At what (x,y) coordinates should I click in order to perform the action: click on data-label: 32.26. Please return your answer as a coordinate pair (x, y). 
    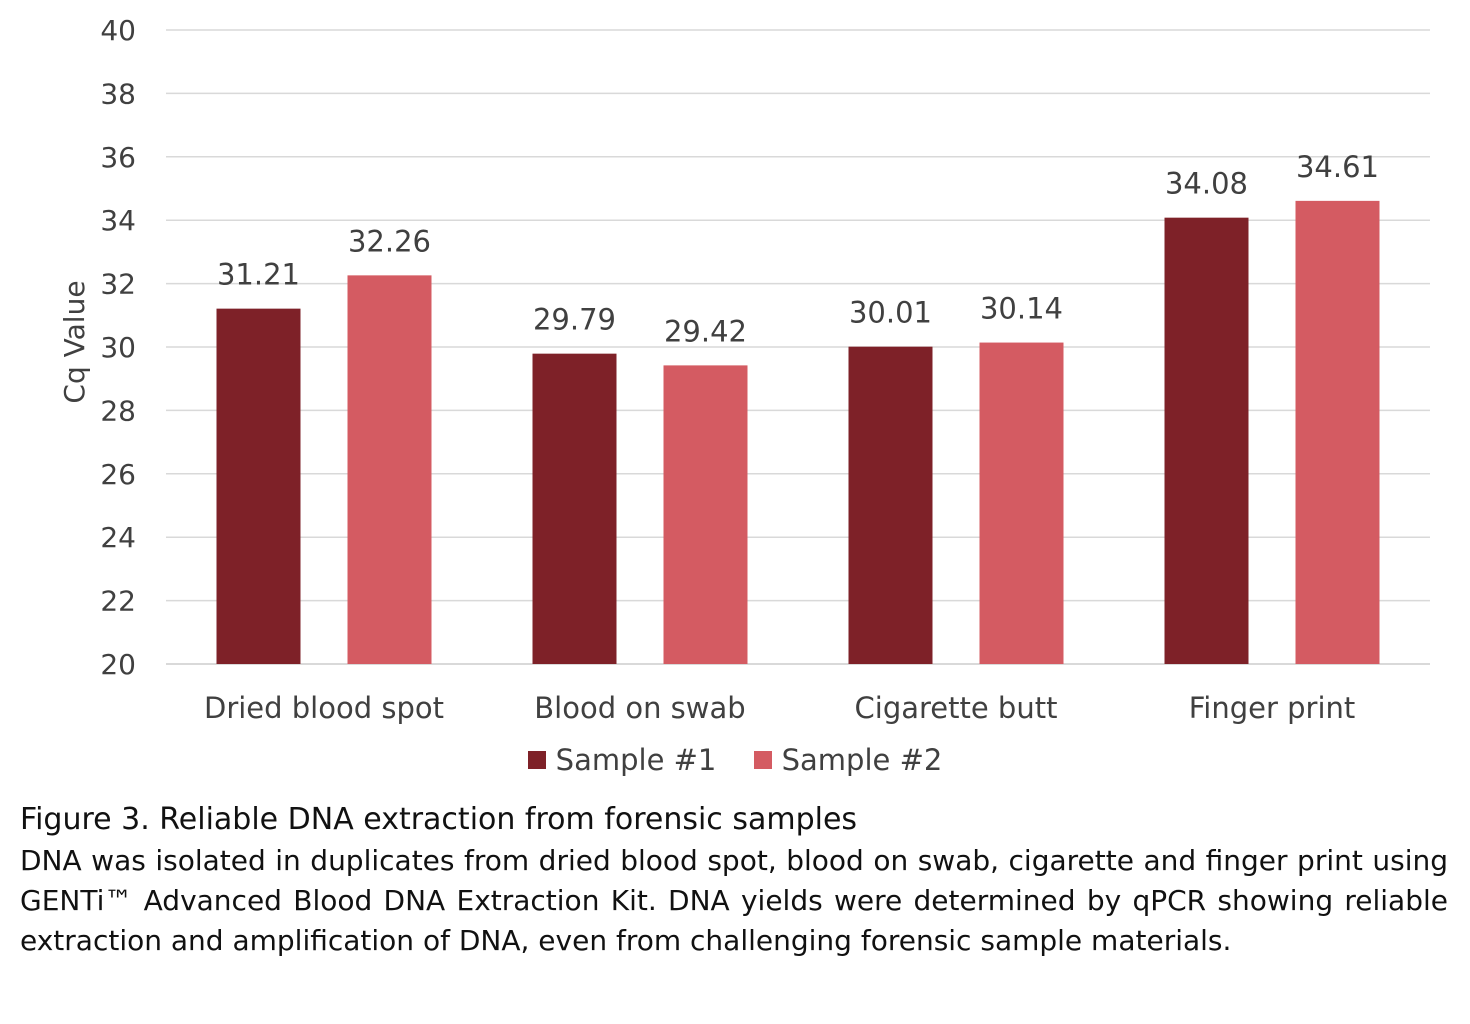
    Looking at the image, I should click on (389, 241).